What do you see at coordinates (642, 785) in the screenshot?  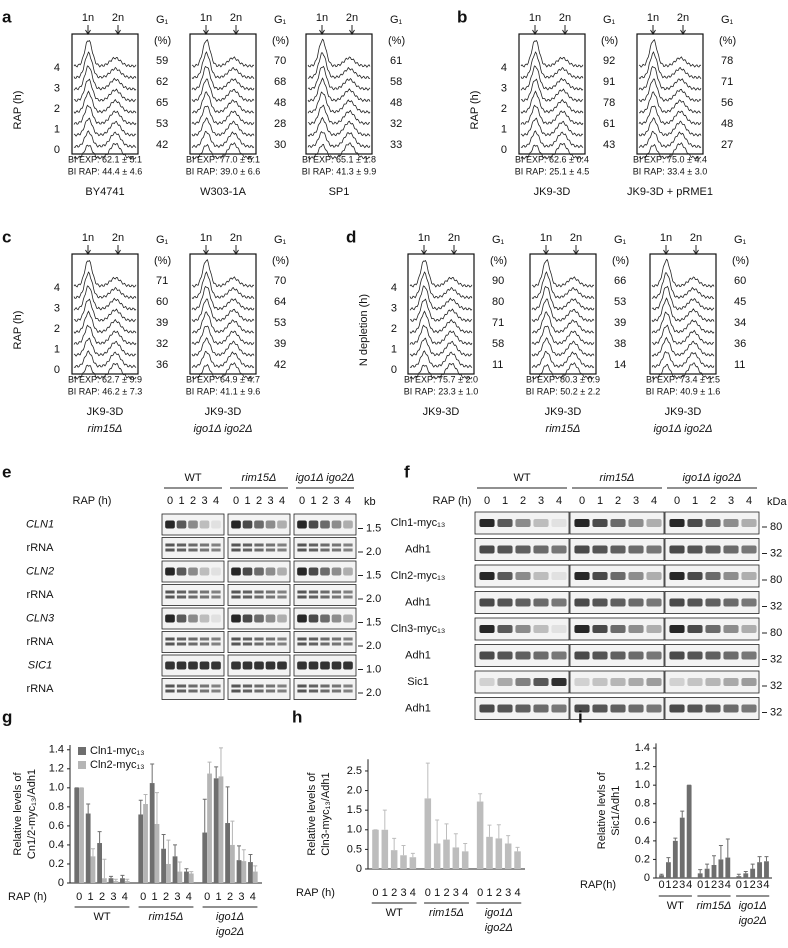 I see `y-tick-label: 1.0` at bounding box center [642, 785].